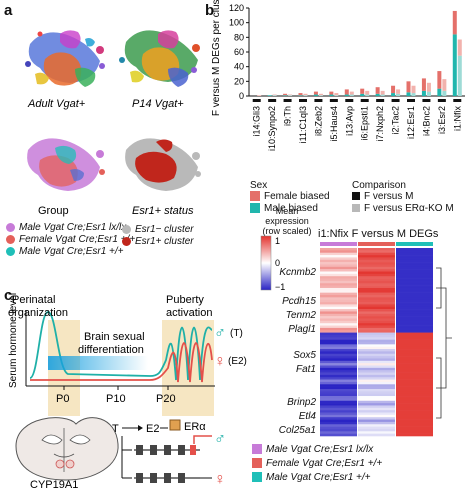 The height and width of the screenshot is (492, 474). I want to click on cmp-legend: Comparison F versus M F versus ERα-KO M, so click(403, 197).